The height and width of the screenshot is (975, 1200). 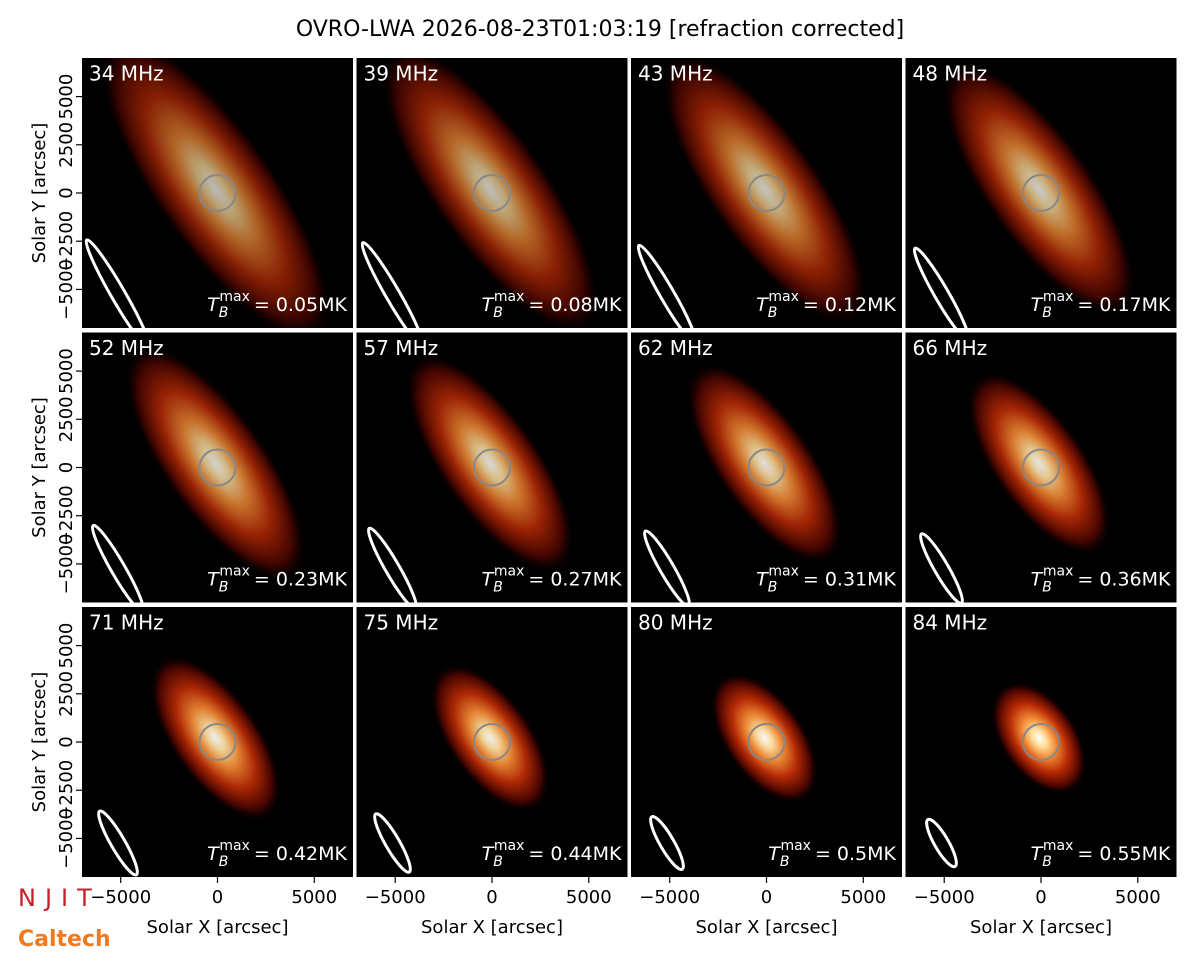 I want to click on frequency-label: 43 MHz, so click(x=675, y=74).